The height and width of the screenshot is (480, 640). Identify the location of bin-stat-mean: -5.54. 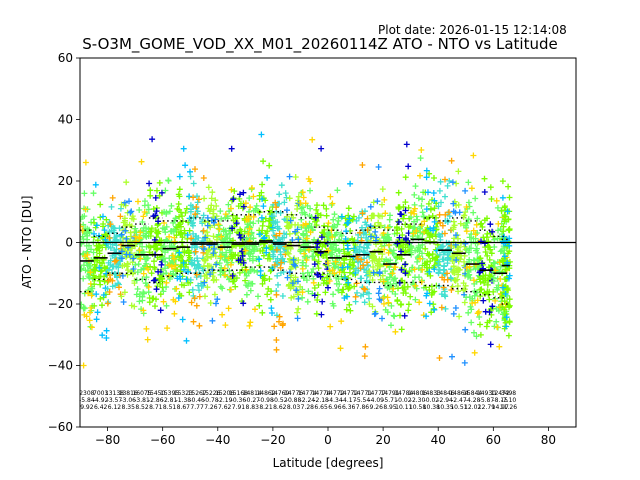
(363, 400).